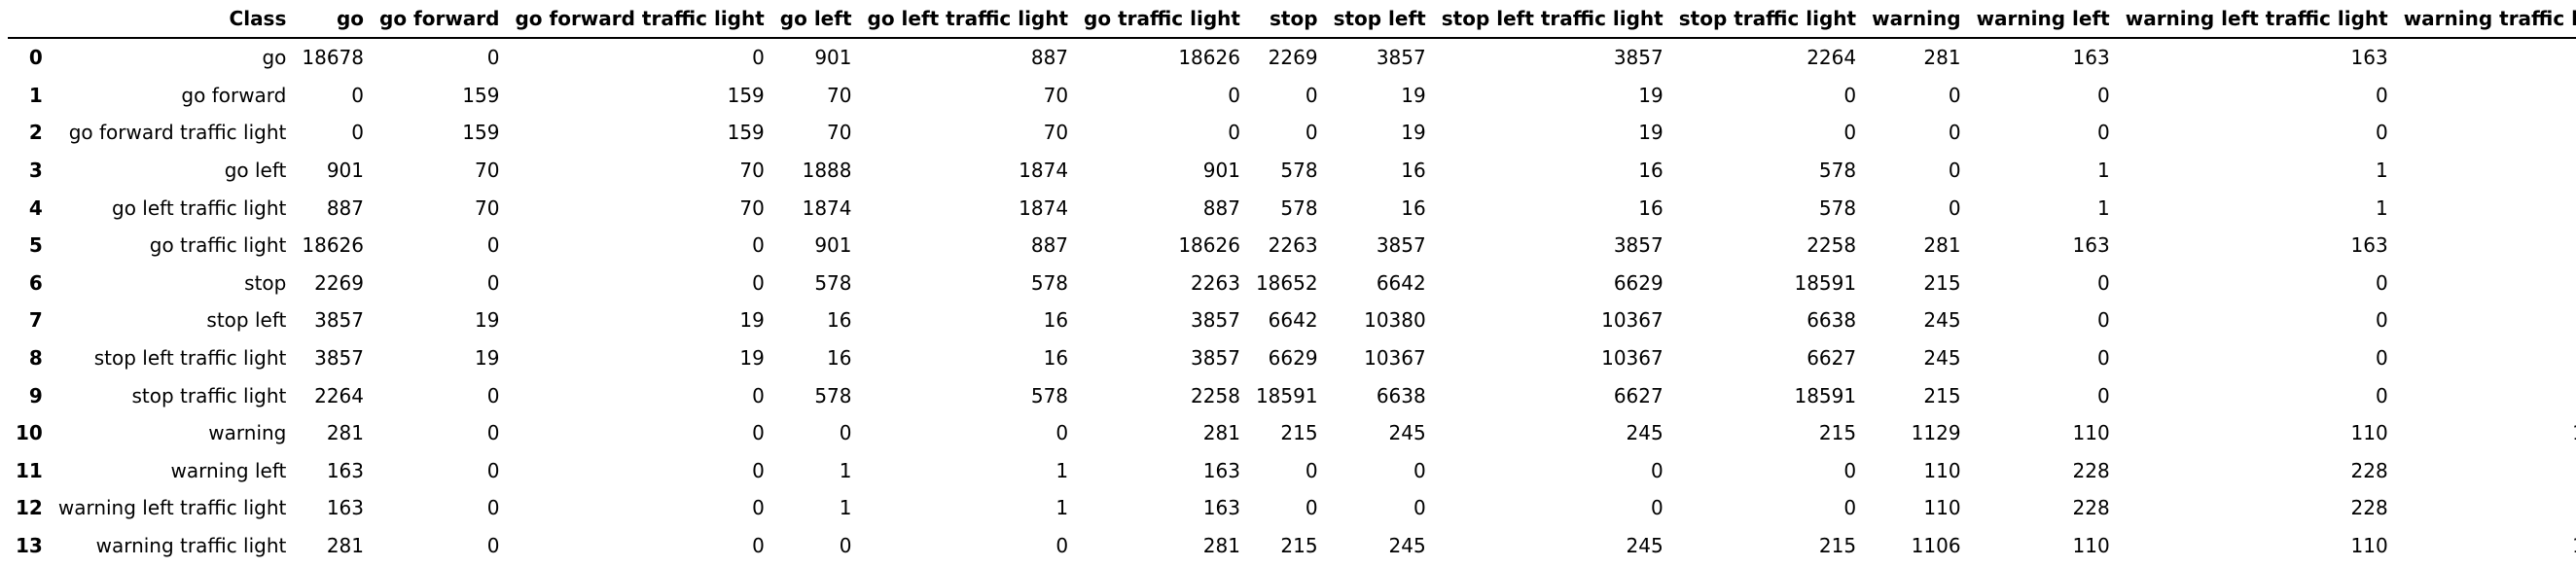 This screenshot has width=2576, height=567. I want to click on row-index: 3, so click(35, 171).